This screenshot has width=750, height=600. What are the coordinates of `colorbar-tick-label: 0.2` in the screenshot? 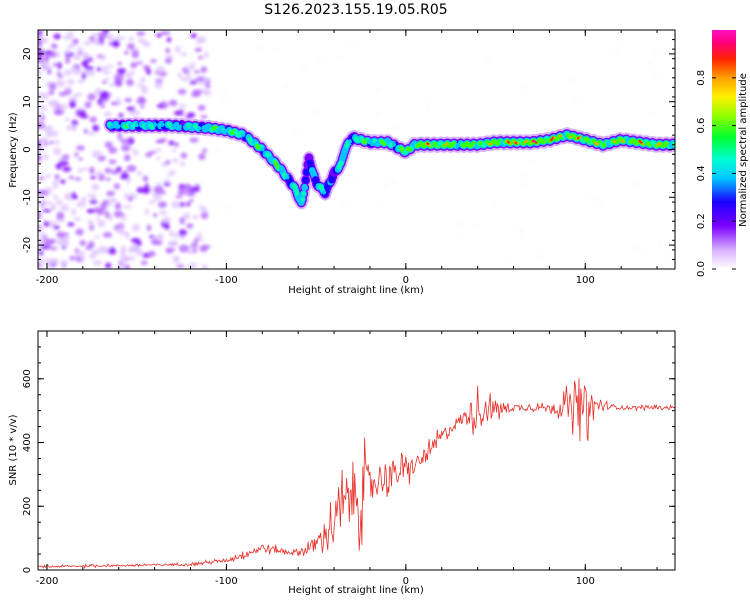 It's located at (701, 221).